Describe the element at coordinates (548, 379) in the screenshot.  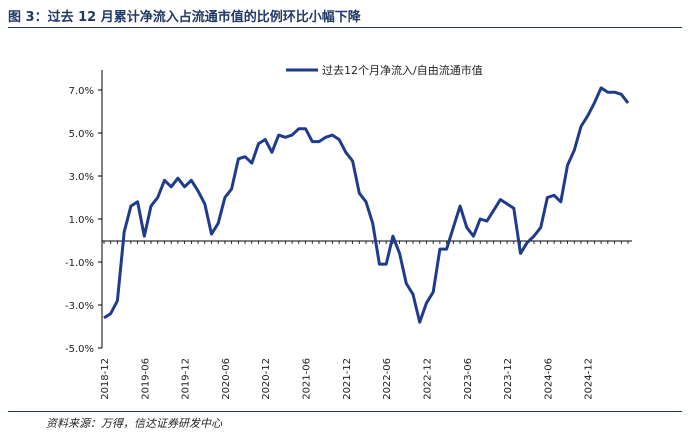
I see `x-tick-label: 2024-06` at that location.